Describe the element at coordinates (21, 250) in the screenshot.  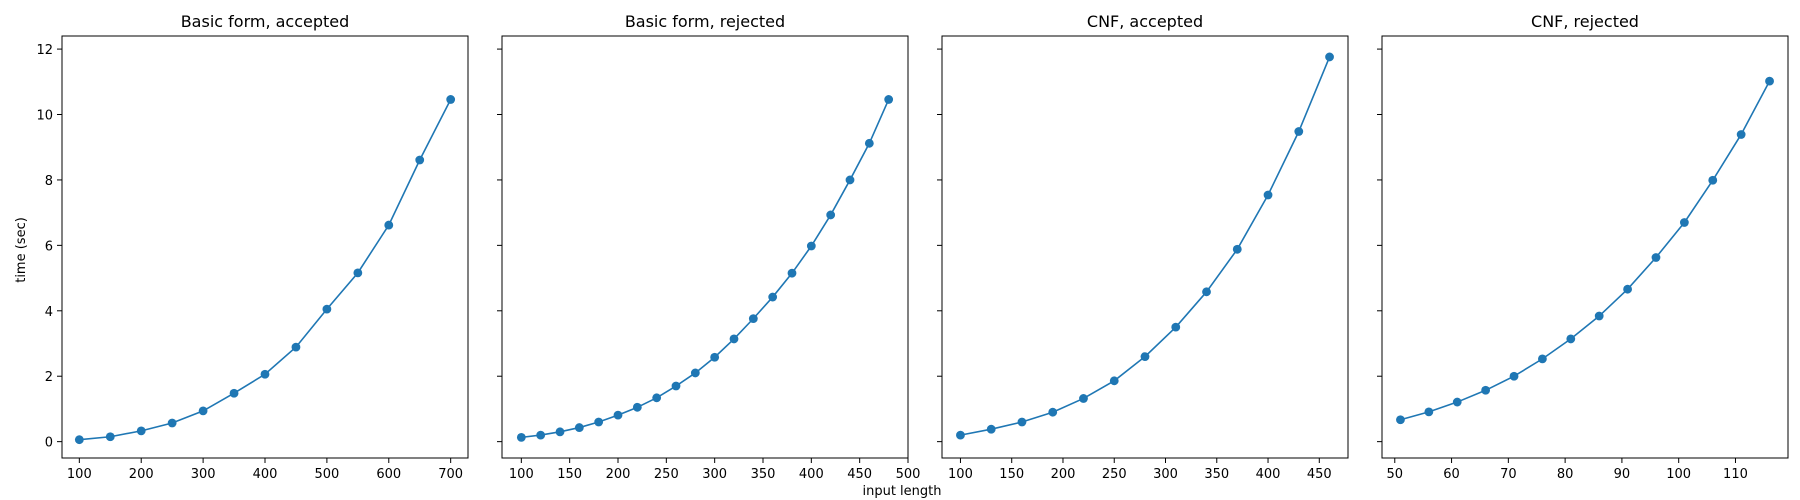
I see `y-axis-label: time (sec)` at that location.